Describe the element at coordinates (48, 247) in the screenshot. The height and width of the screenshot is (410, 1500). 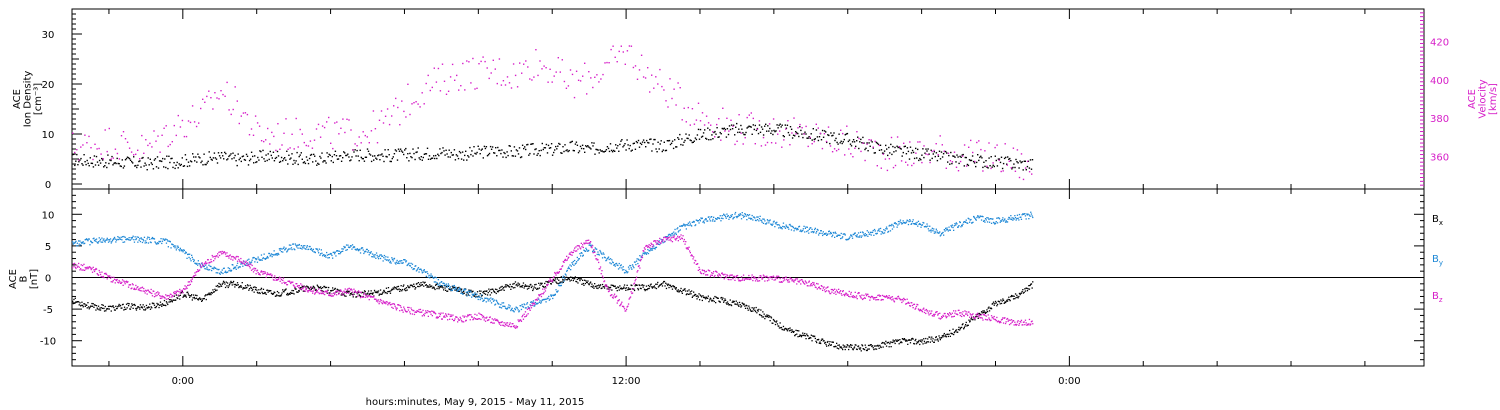
I see `y-tick-label: 5` at that location.